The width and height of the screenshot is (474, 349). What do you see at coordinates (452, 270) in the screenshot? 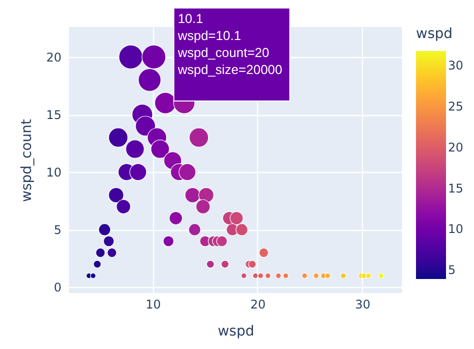
I see `color-bar-label: 5` at bounding box center [452, 270].